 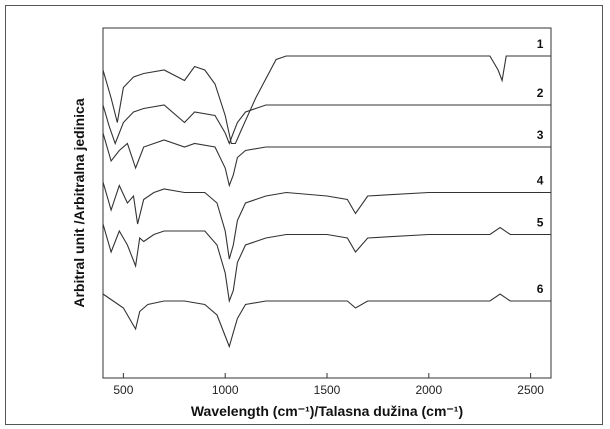 I want to click on y-axis-title: Arbitral unit /Arbitralna jedinica, so click(x=79, y=202).